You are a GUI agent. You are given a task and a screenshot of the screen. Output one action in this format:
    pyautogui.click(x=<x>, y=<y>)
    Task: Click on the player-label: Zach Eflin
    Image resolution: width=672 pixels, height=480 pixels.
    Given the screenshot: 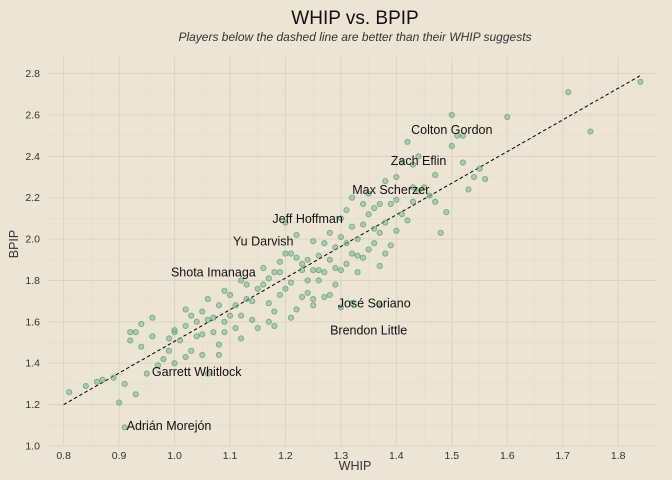 What is the action you would take?
    pyautogui.click(x=419, y=161)
    